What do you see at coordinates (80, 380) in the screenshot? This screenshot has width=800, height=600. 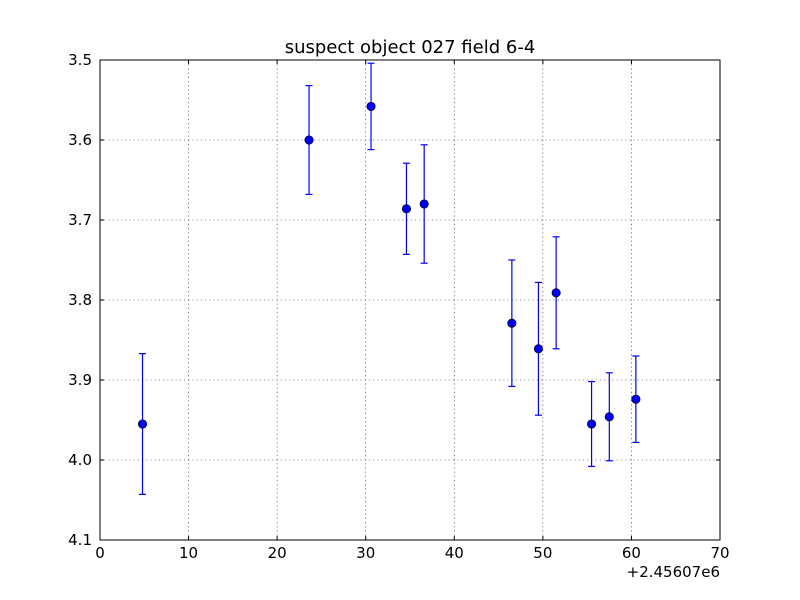 I see `y-tick-label: 3.9` at bounding box center [80, 380].